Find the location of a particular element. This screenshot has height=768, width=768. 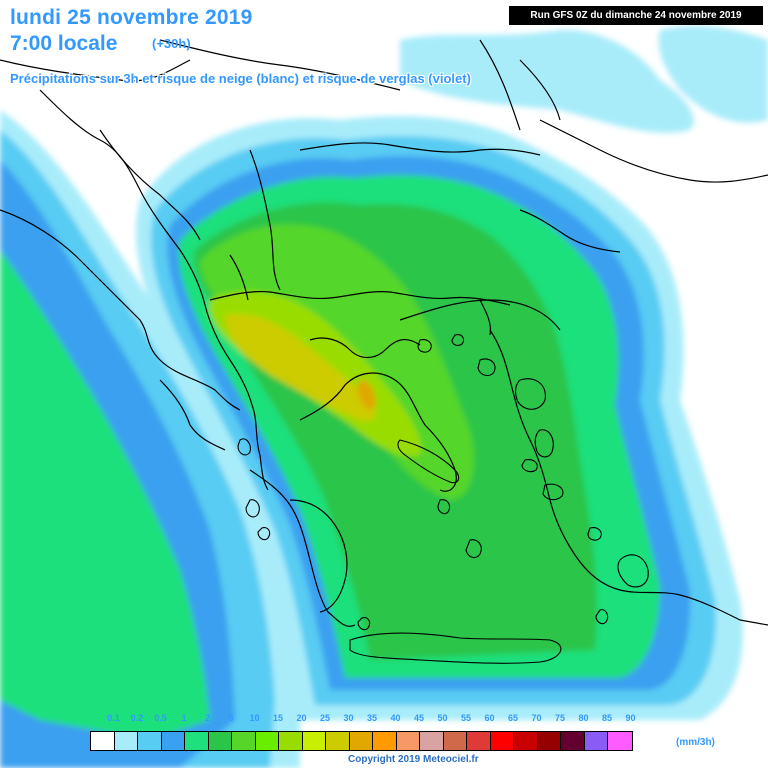

legend-label: 25 is located at coordinates (325, 718).